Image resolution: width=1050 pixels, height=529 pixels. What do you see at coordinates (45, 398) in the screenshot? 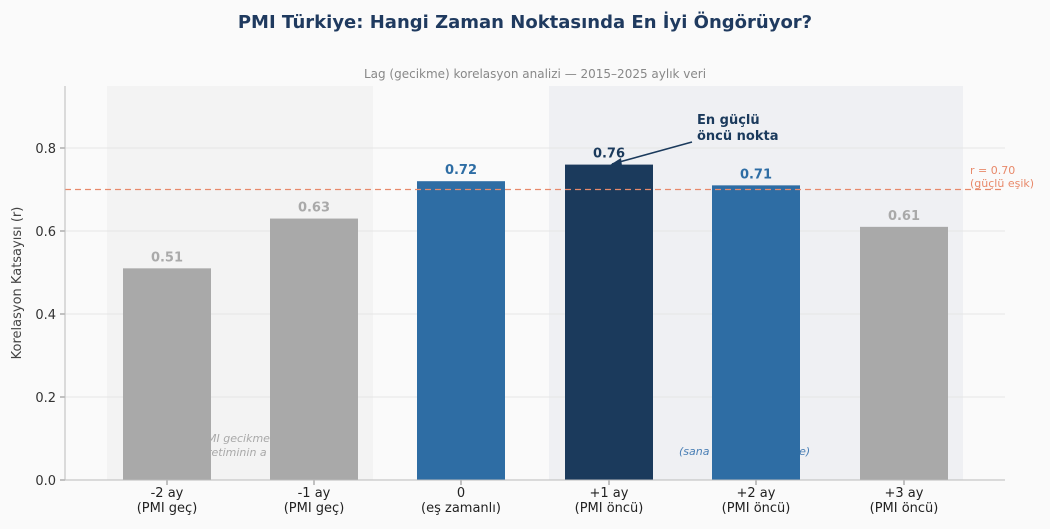
I see `y-tick-label: 0.2` at bounding box center [45, 398].